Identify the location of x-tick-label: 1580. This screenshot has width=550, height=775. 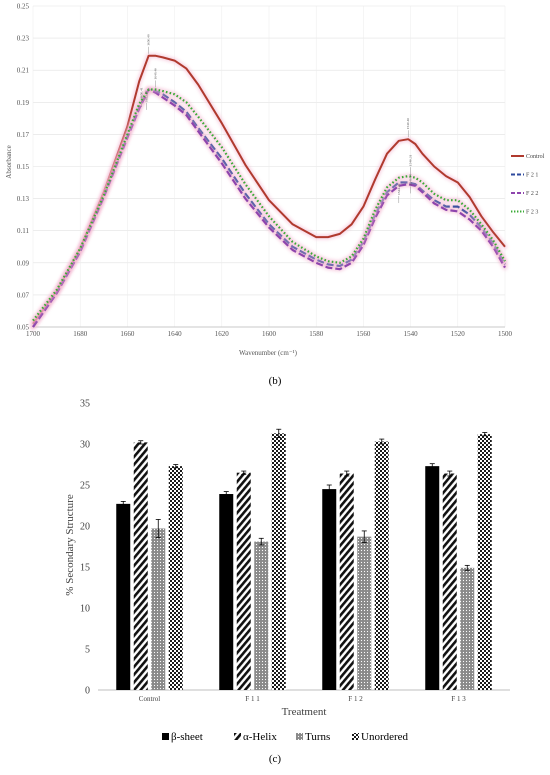
(316, 334).